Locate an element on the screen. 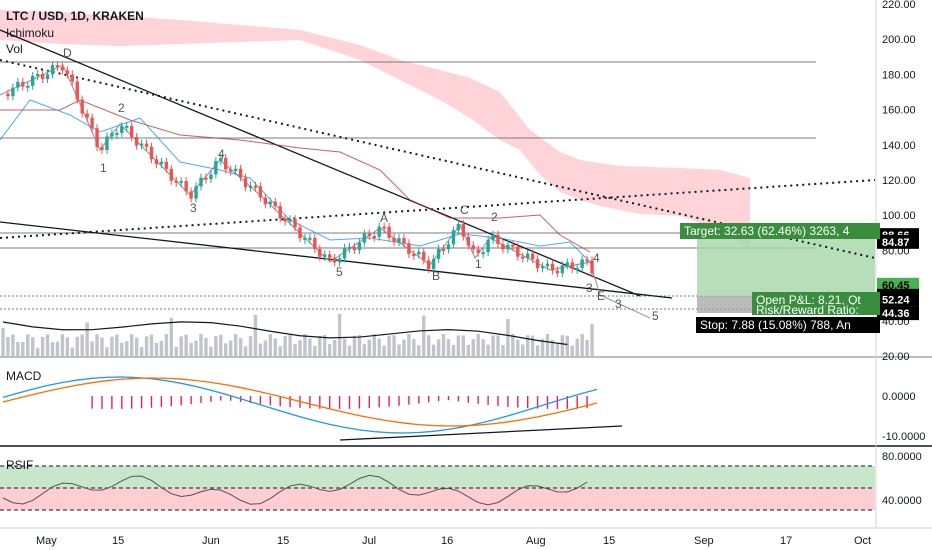 The image size is (932, 550). price-axis-tick: 140.00 is located at coordinates (899, 146).